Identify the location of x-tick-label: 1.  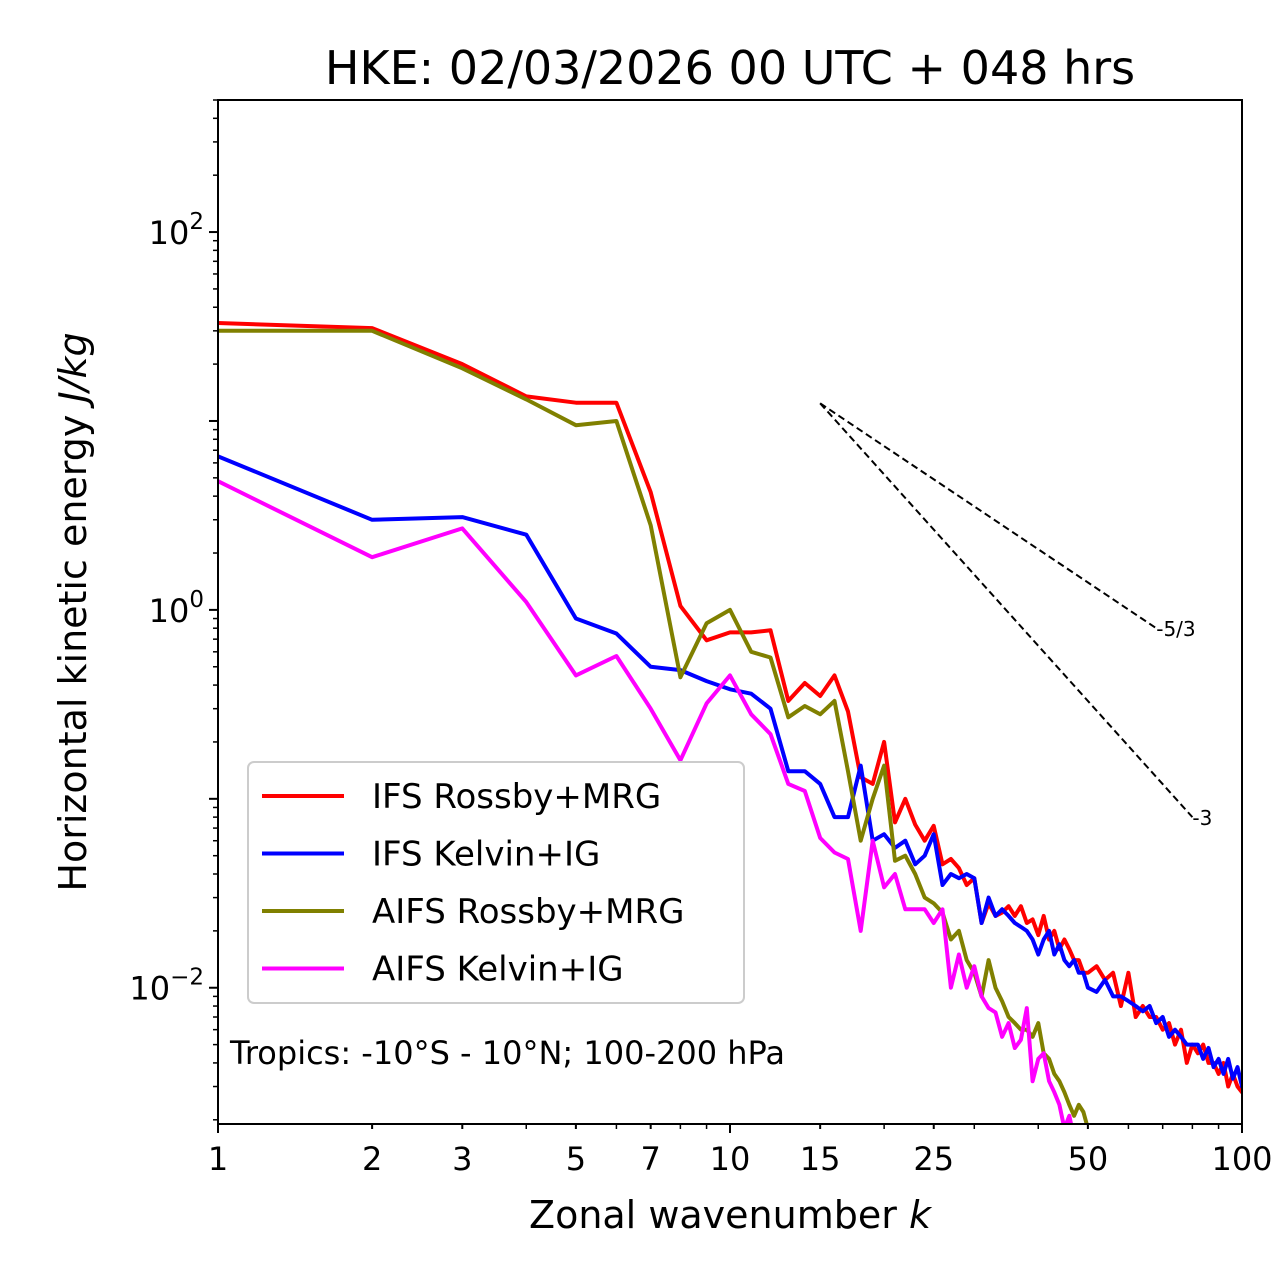
(218, 1159).